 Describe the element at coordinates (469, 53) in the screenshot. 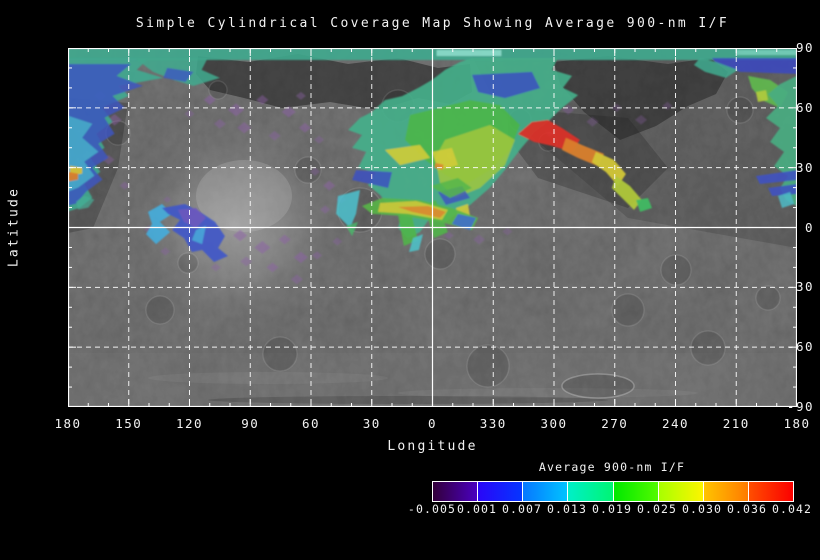

I see `coverage-region-polar-band-bright-streak` at that location.